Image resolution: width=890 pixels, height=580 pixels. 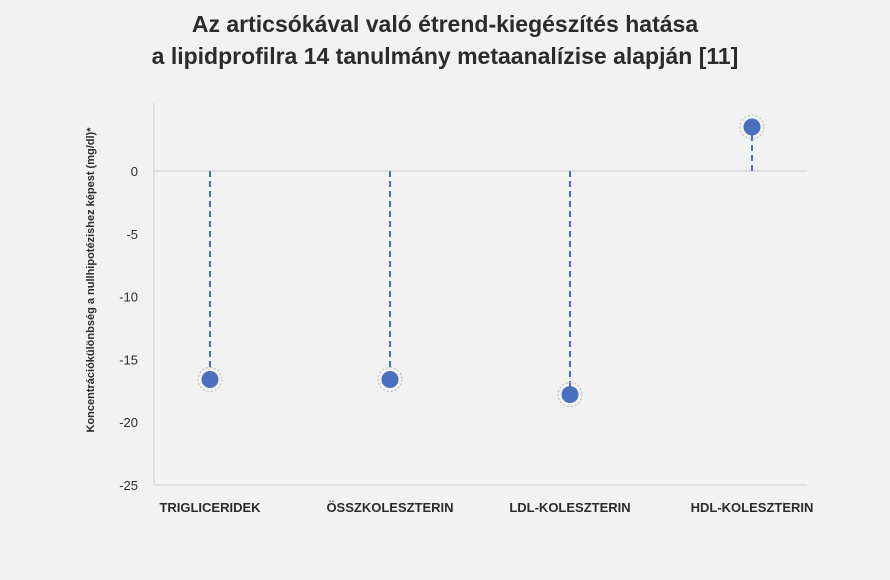 I want to click on x-category-label: ÖSSZKOLESZTERIN, so click(x=389, y=507).